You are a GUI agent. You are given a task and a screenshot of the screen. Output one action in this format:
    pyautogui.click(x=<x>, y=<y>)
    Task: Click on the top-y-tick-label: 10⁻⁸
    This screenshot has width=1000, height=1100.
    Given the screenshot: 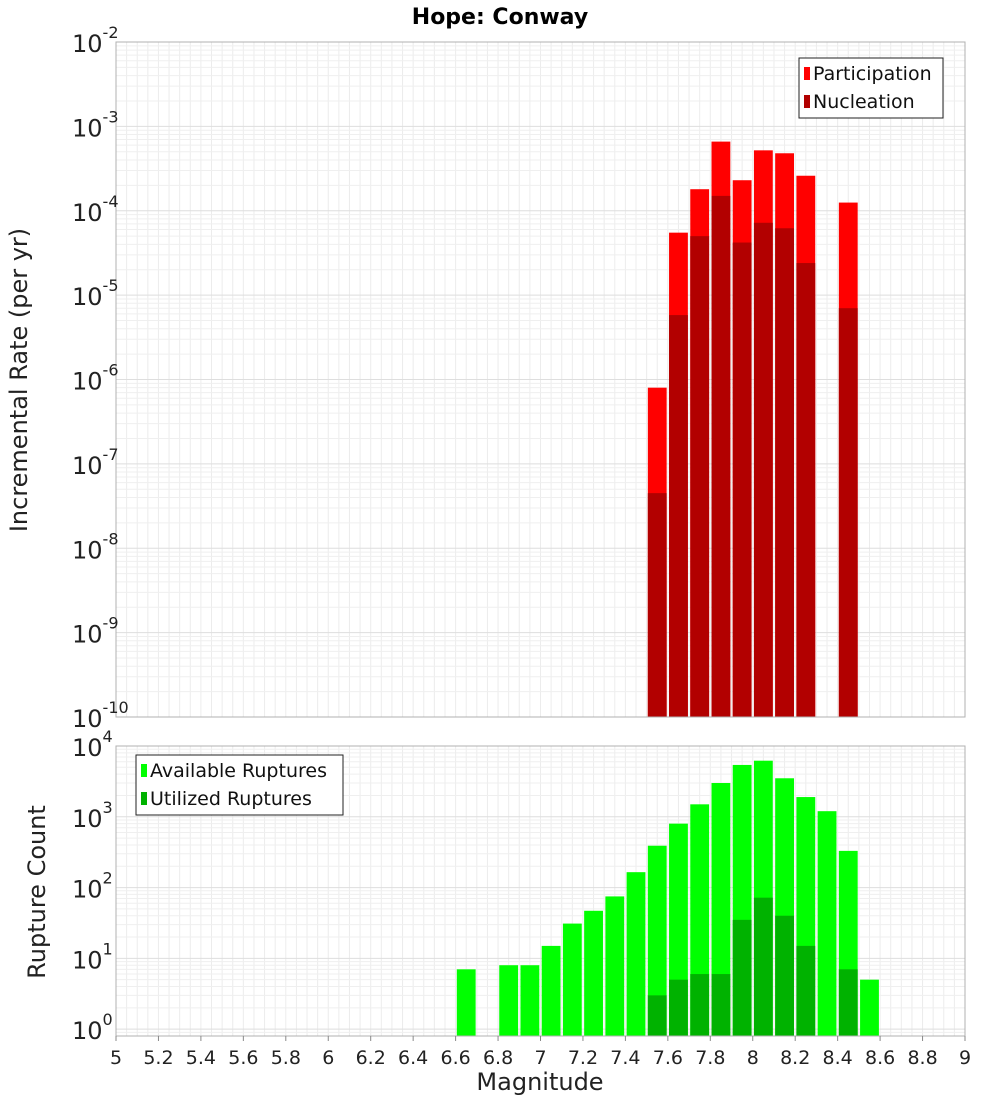 What is the action you would take?
    pyautogui.click(x=95, y=546)
    